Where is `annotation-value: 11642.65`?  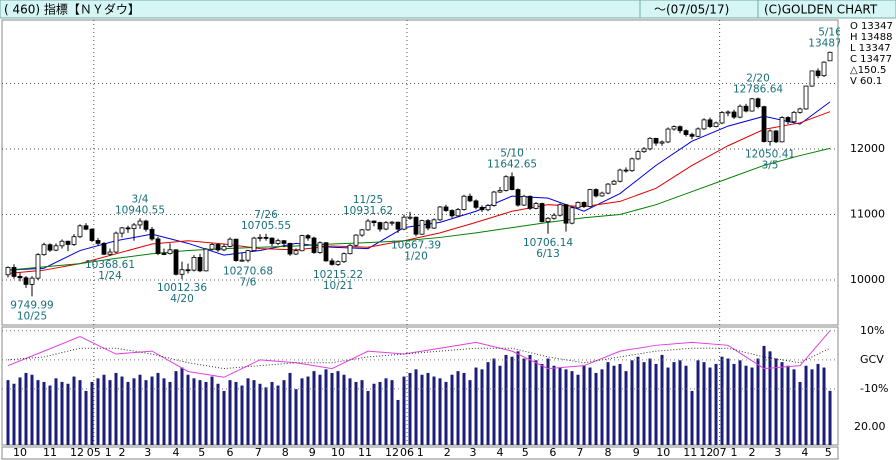
annotation-value: 11642.65 is located at coordinates (512, 164).